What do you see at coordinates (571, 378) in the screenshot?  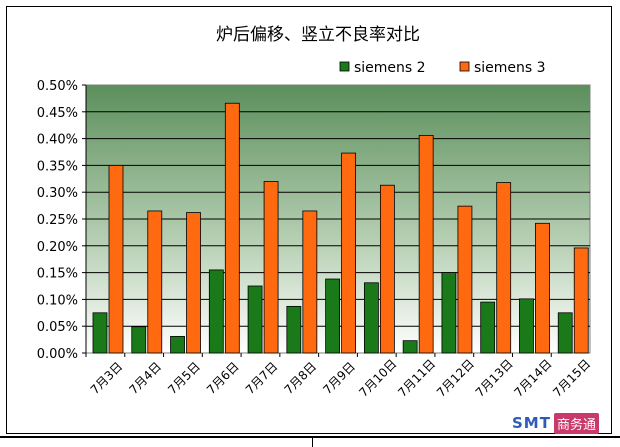 I see `x-tick-label: 7月15日` at bounding box center [571, 378].